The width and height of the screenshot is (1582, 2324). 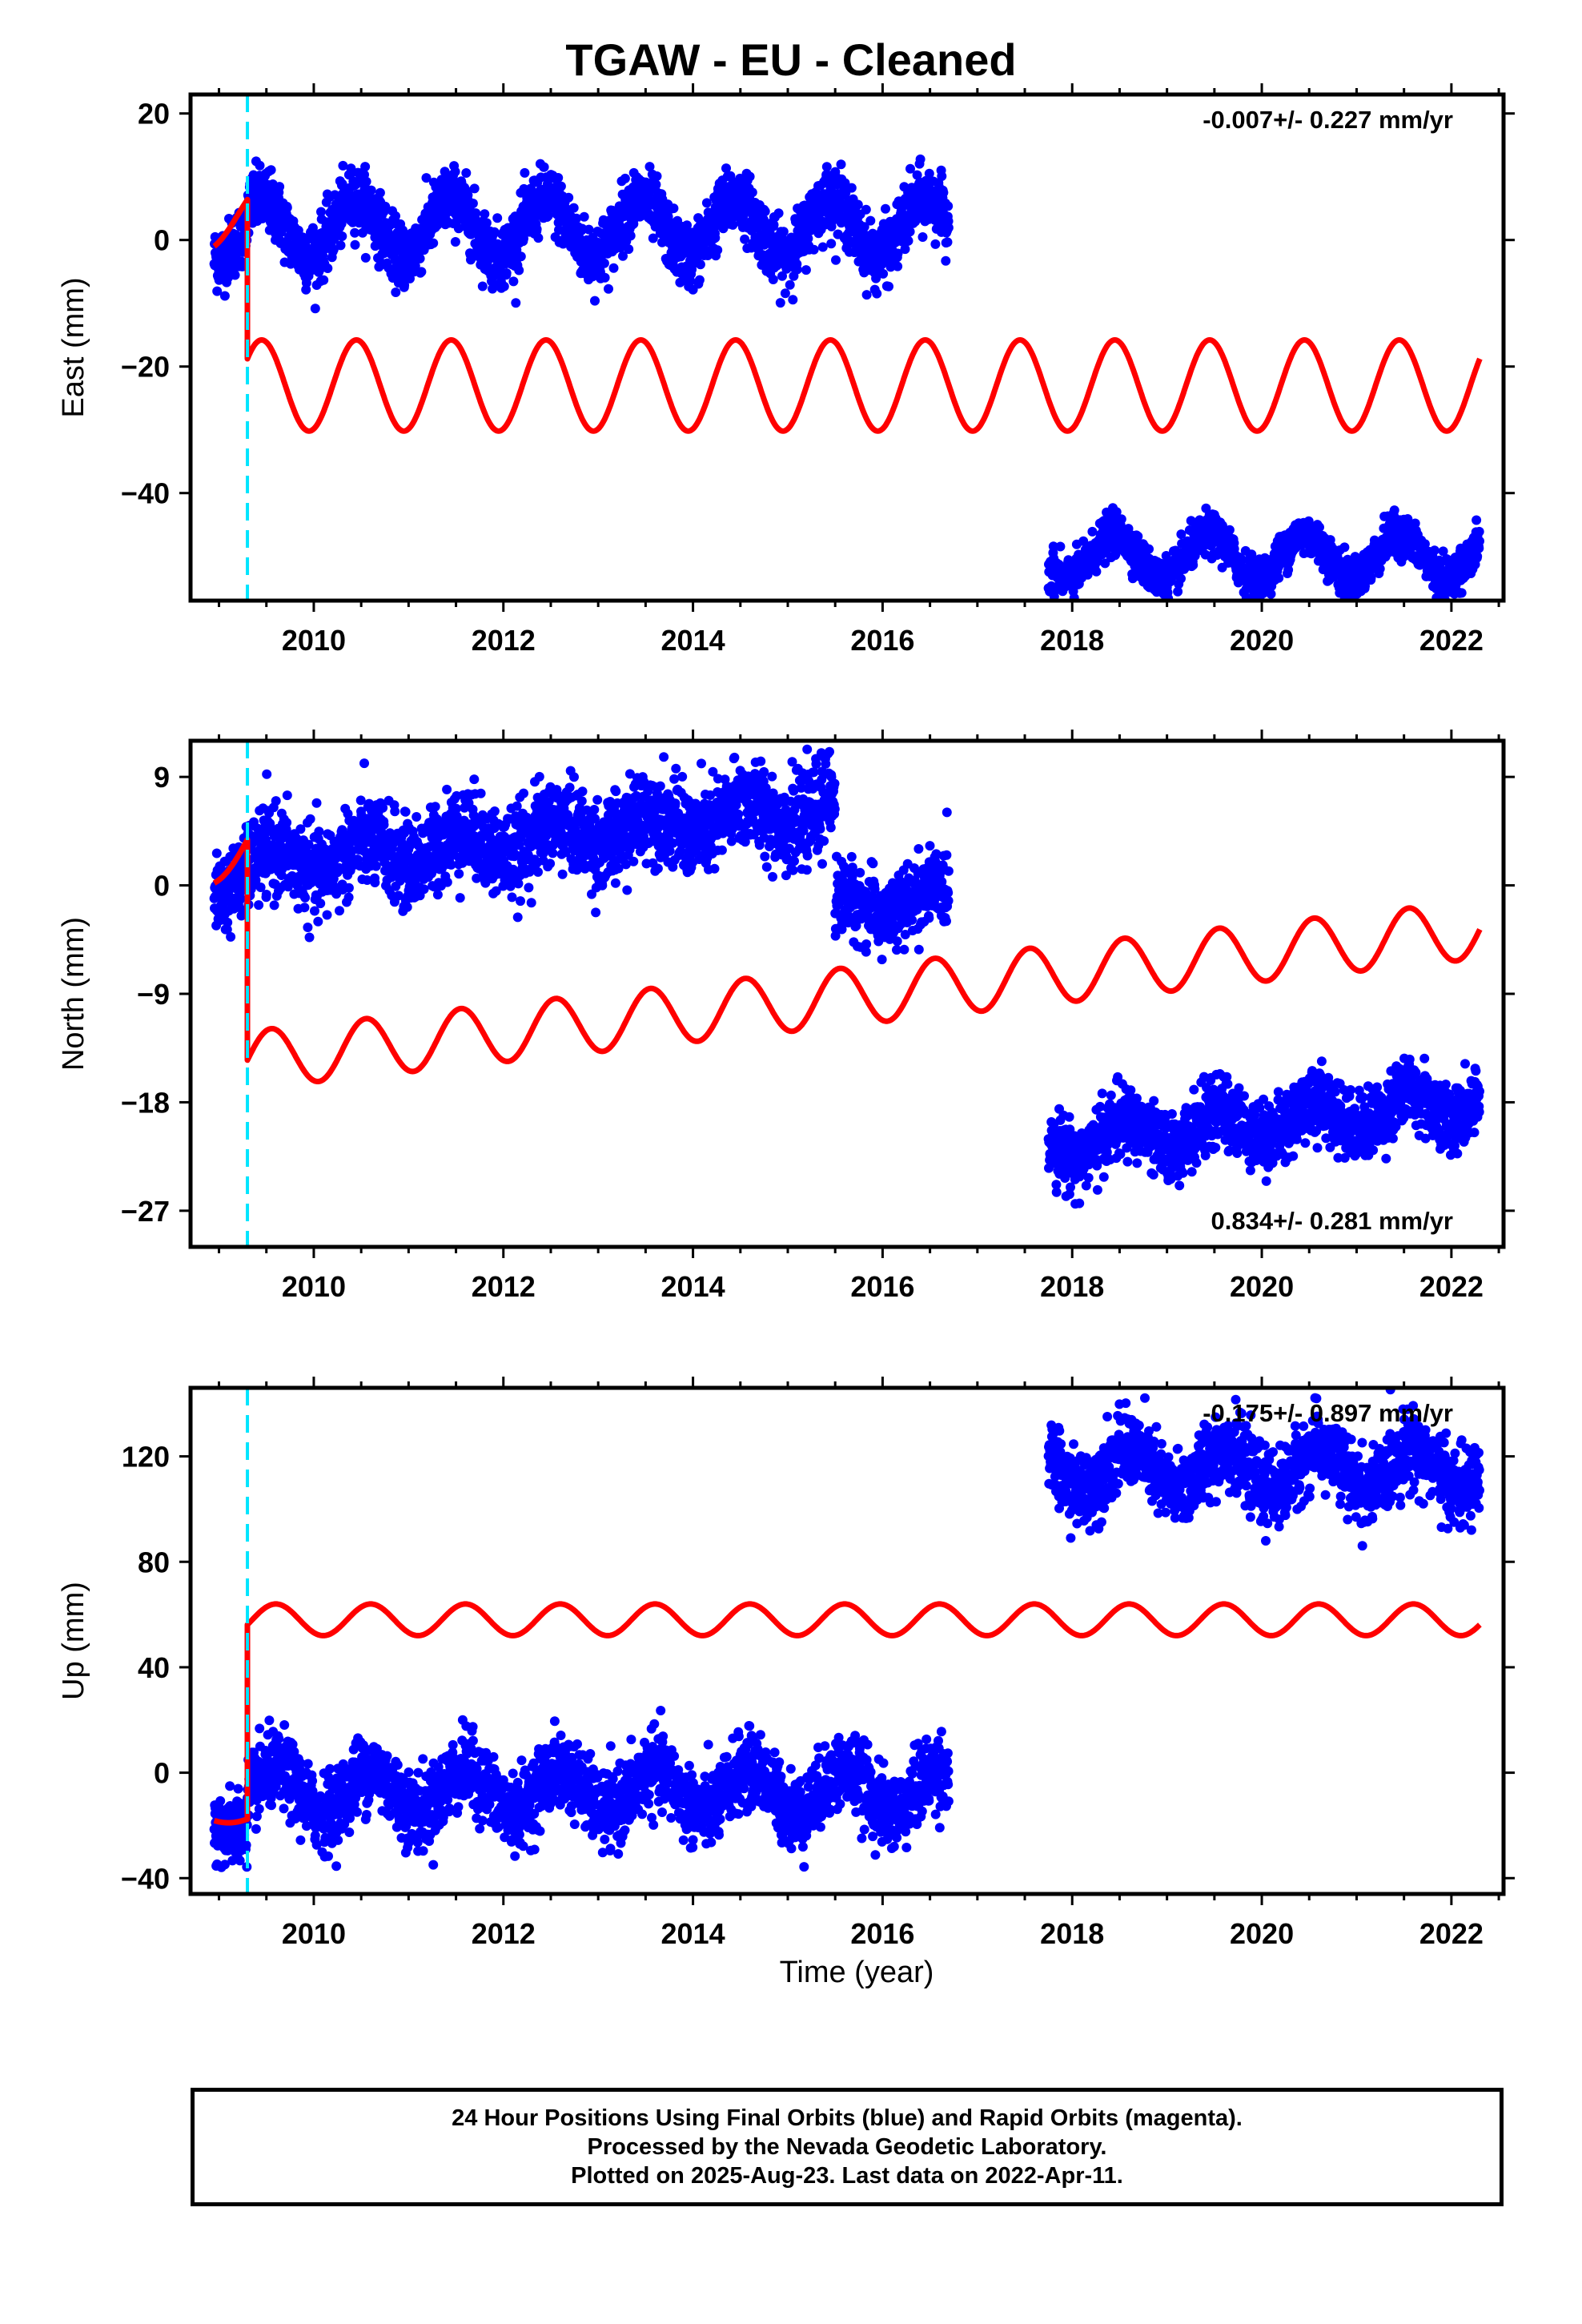 What do you see at coordinates (154, 114) in the screenshot?
I see `y-tick-label: 20` at bounding box center [154, 114].